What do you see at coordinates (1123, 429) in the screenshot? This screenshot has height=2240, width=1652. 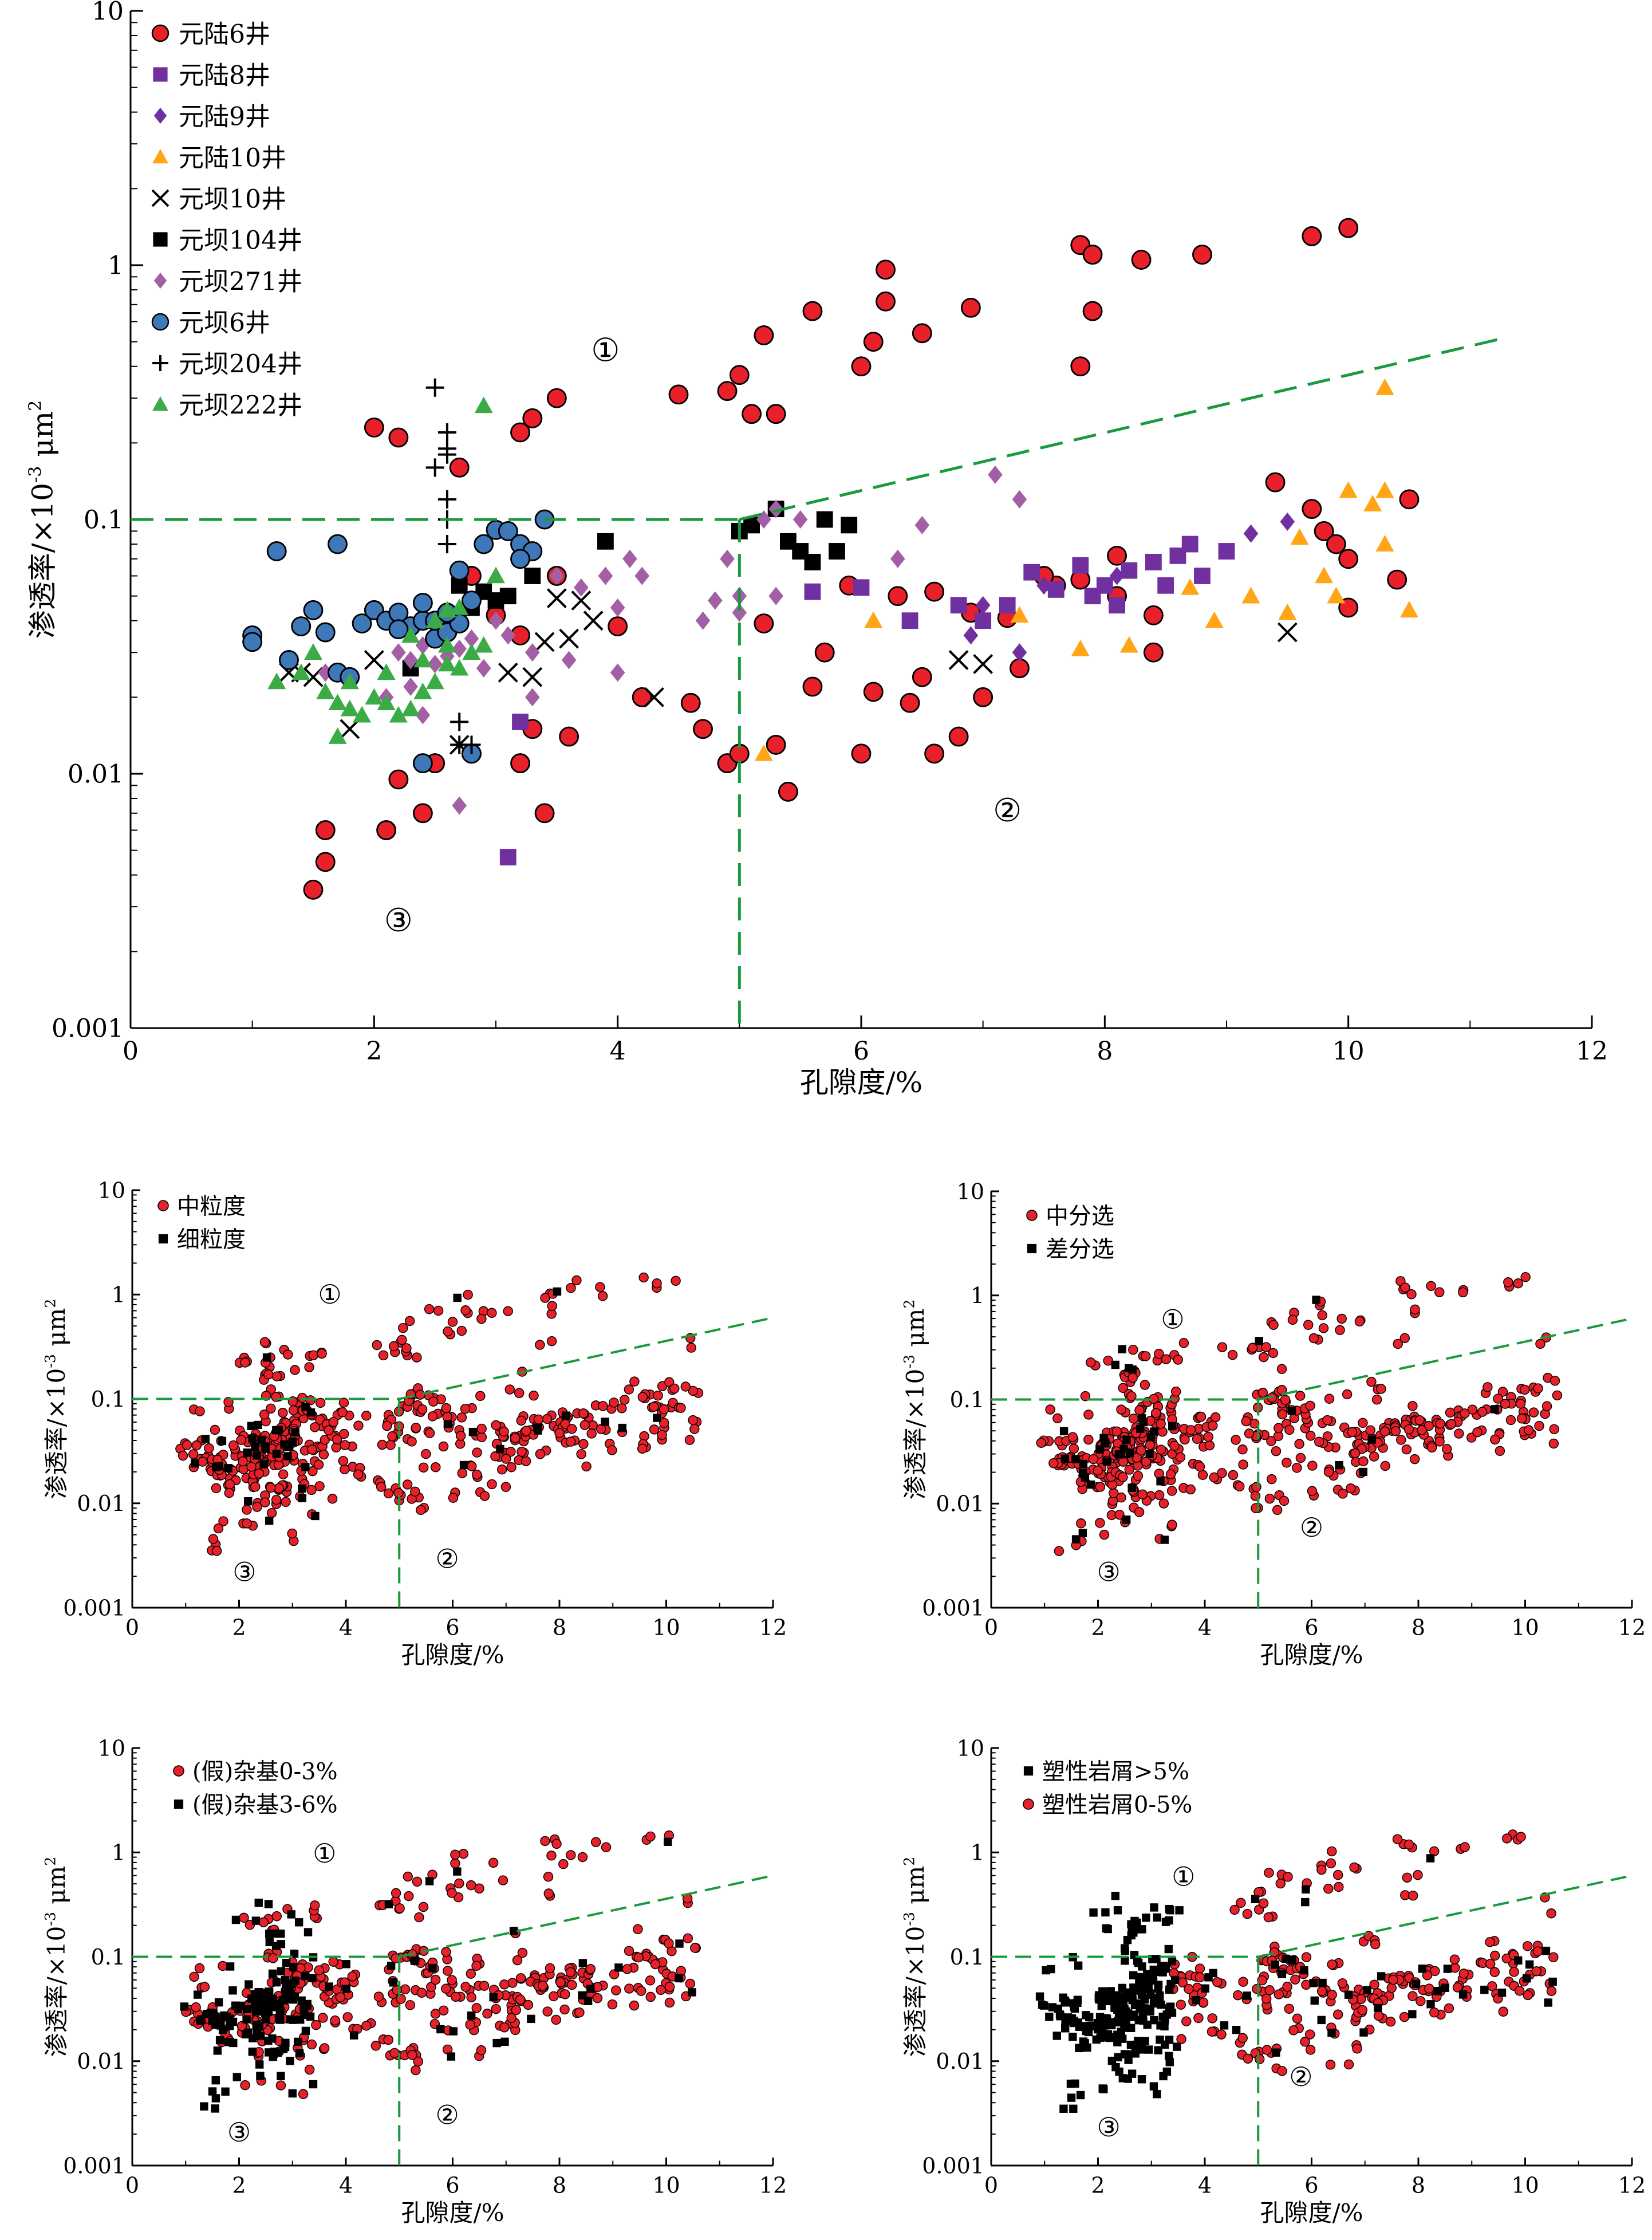 I see `cutoff-sloped` at bounding box center [1123, 429].